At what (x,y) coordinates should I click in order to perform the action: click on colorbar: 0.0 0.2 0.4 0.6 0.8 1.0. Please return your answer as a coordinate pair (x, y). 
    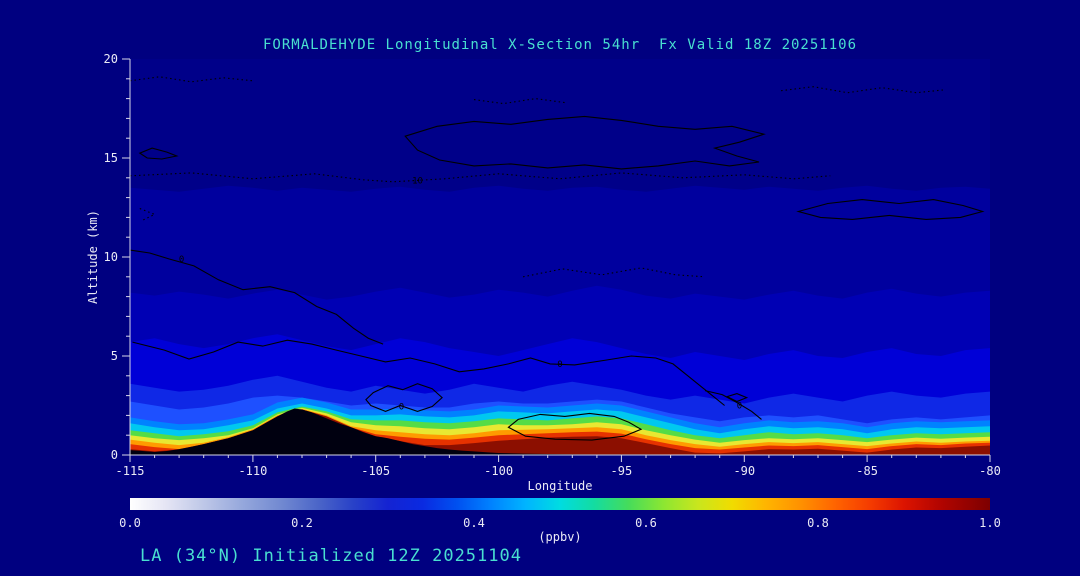
    Looking at the image, I should click on (560, 514).